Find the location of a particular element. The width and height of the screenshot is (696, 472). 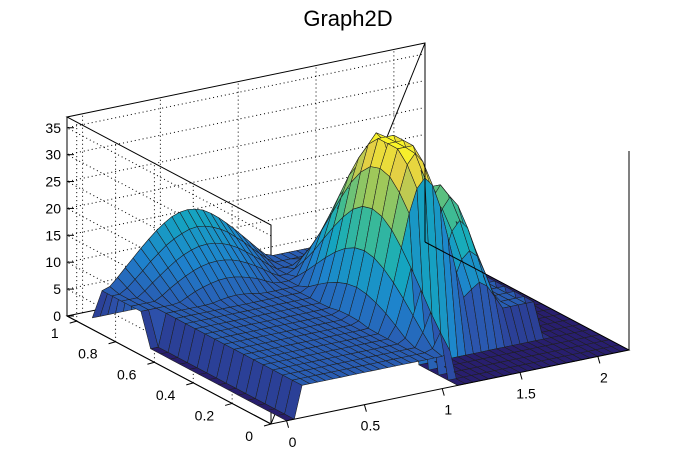

y-tick-label-4: 0.8 is located at coordinates (88, 354).